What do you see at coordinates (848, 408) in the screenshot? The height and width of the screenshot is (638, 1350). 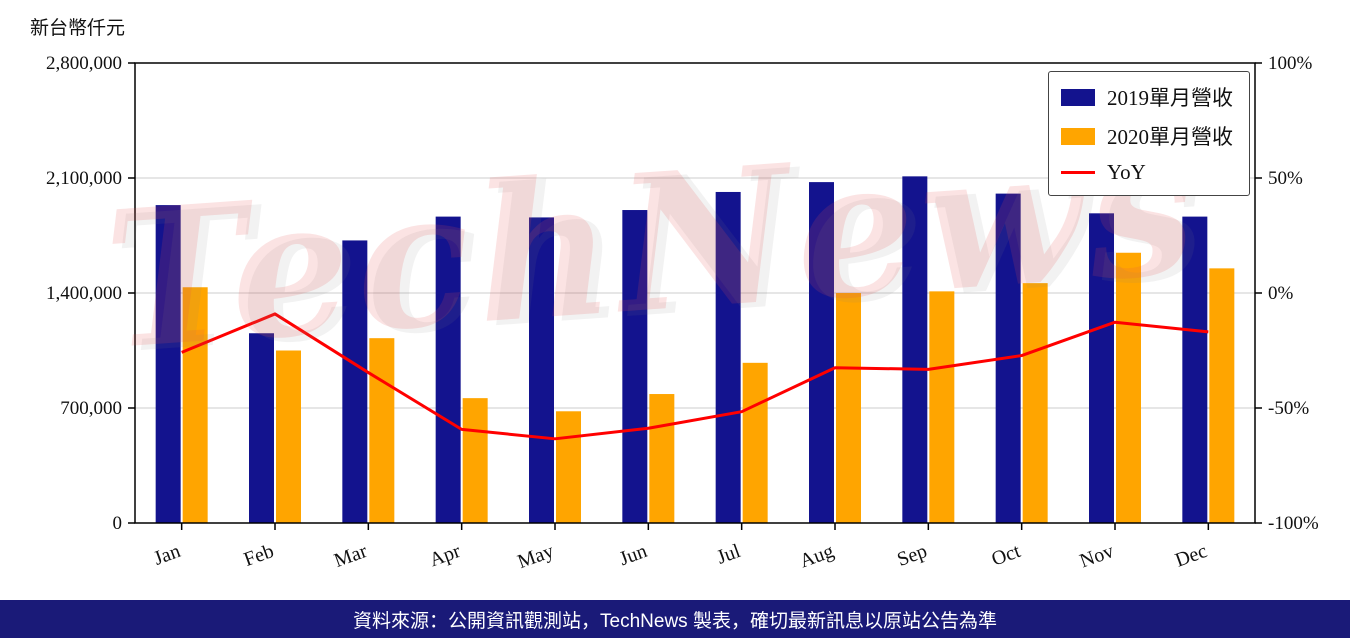 I see `bar-2020-Aug` at bounding box center [848, 408].